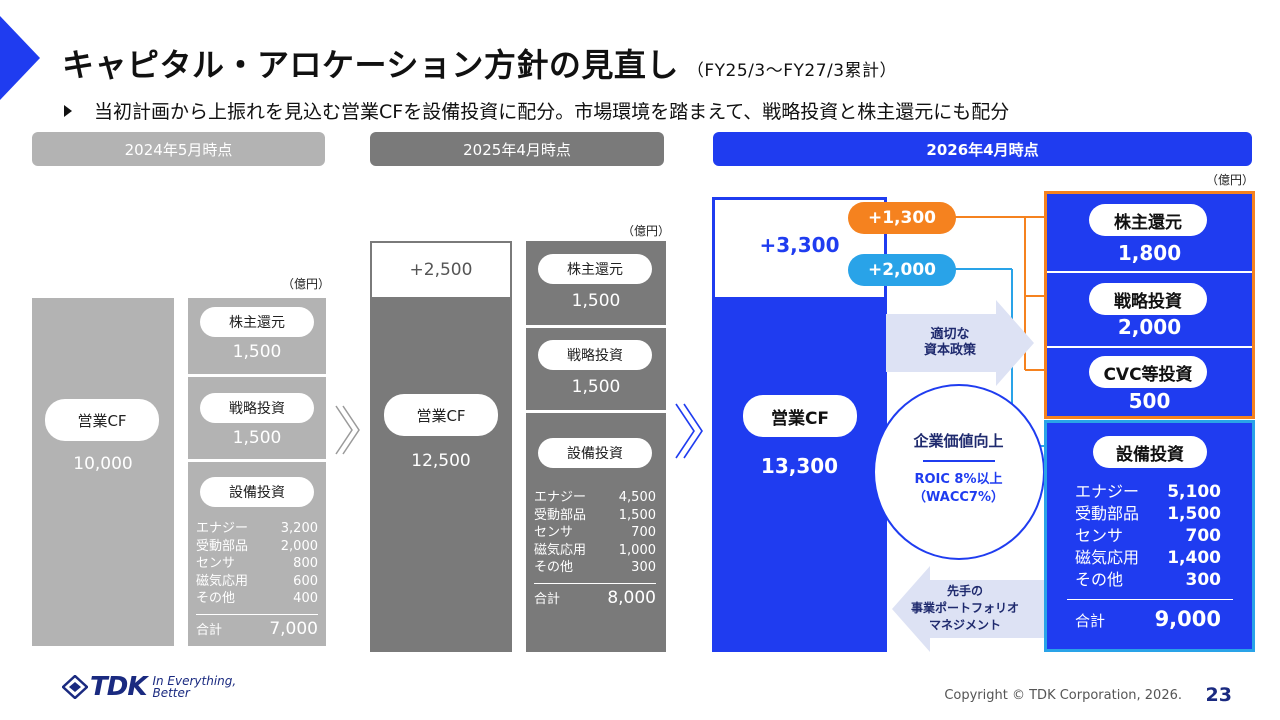 Image resolution: width=1280 pixels, height=720 pixels. Describe the element at coordinates (595, 269) in the screenshot. I see `col2-shareholder-label: 株主還元` at that location.